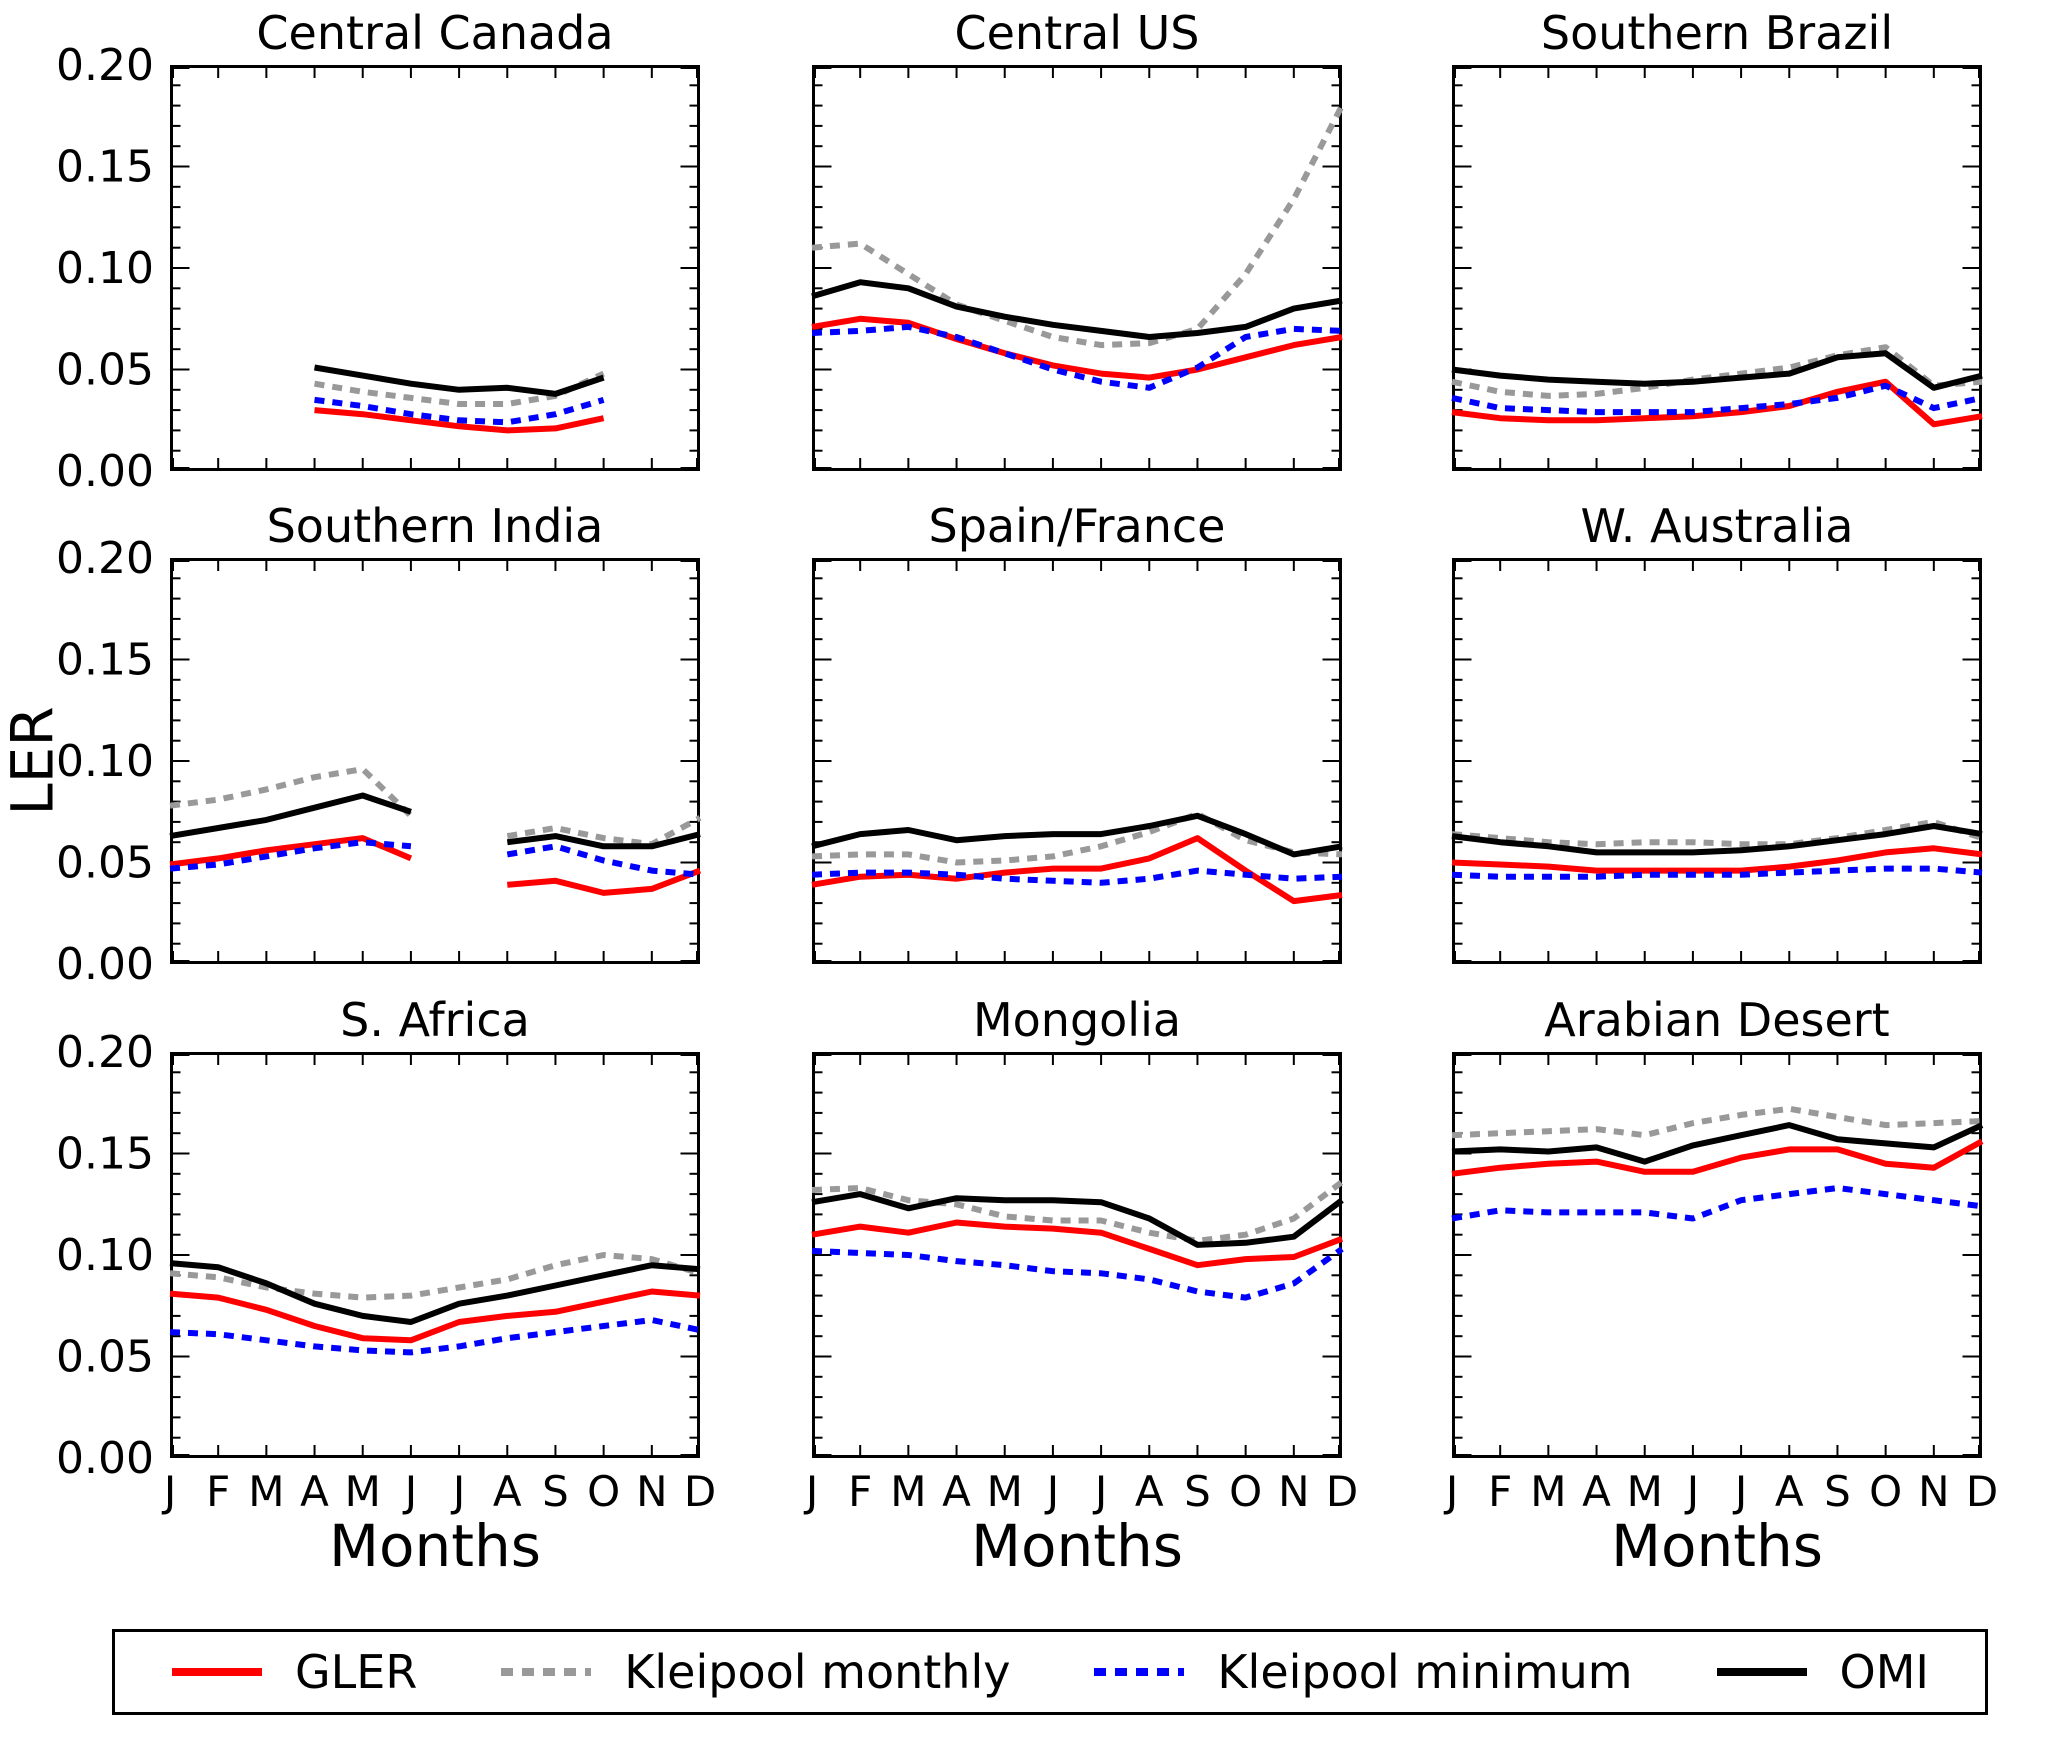  I want to click on legend-sample-omi-line, so click(1761, 1672).